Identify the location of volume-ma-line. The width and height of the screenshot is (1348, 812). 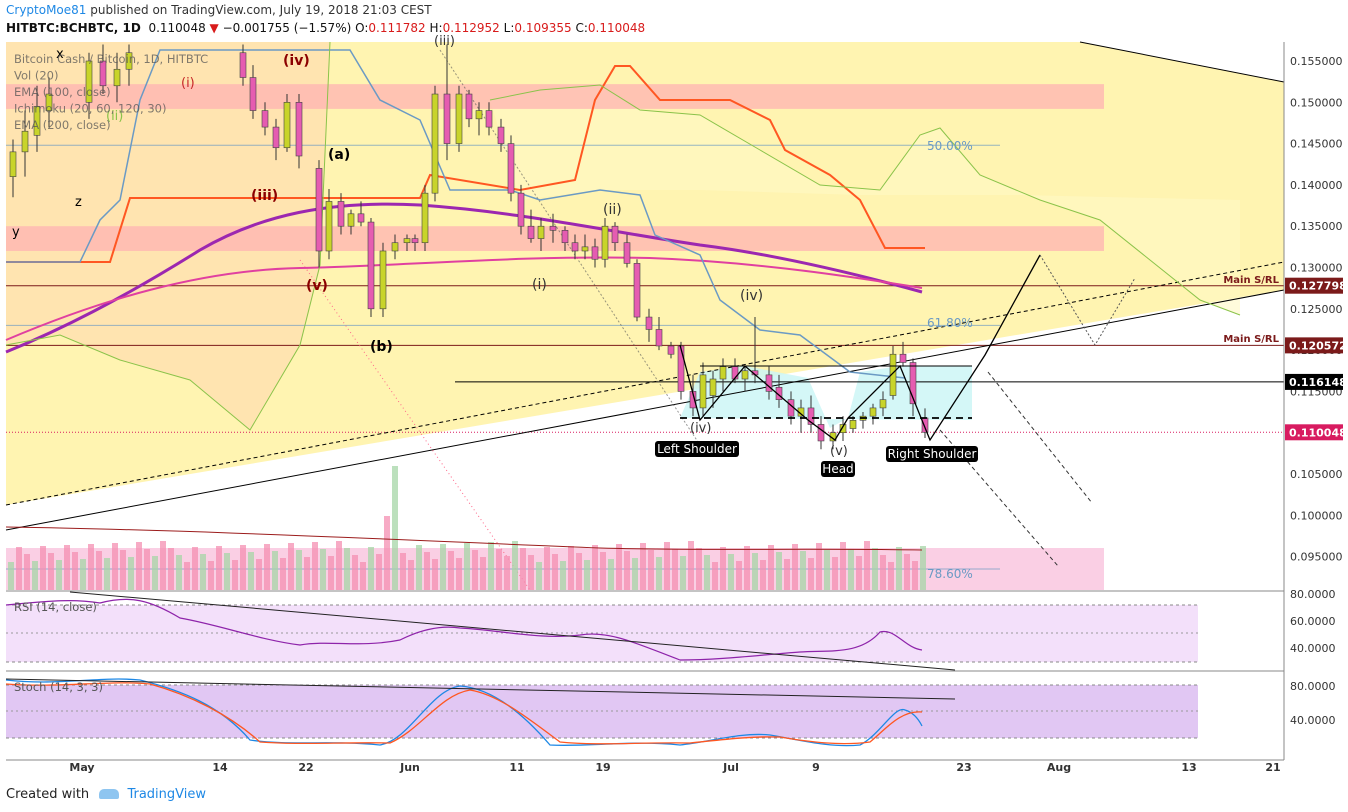
(464, 538).